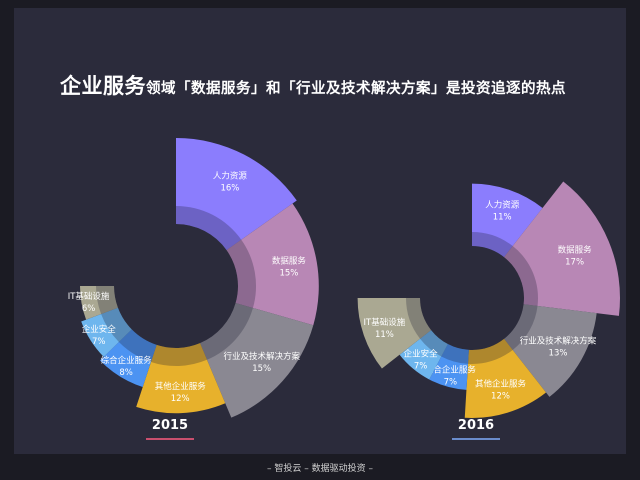  I want to click on slice-shade-hr-2016, so click(492, 245).